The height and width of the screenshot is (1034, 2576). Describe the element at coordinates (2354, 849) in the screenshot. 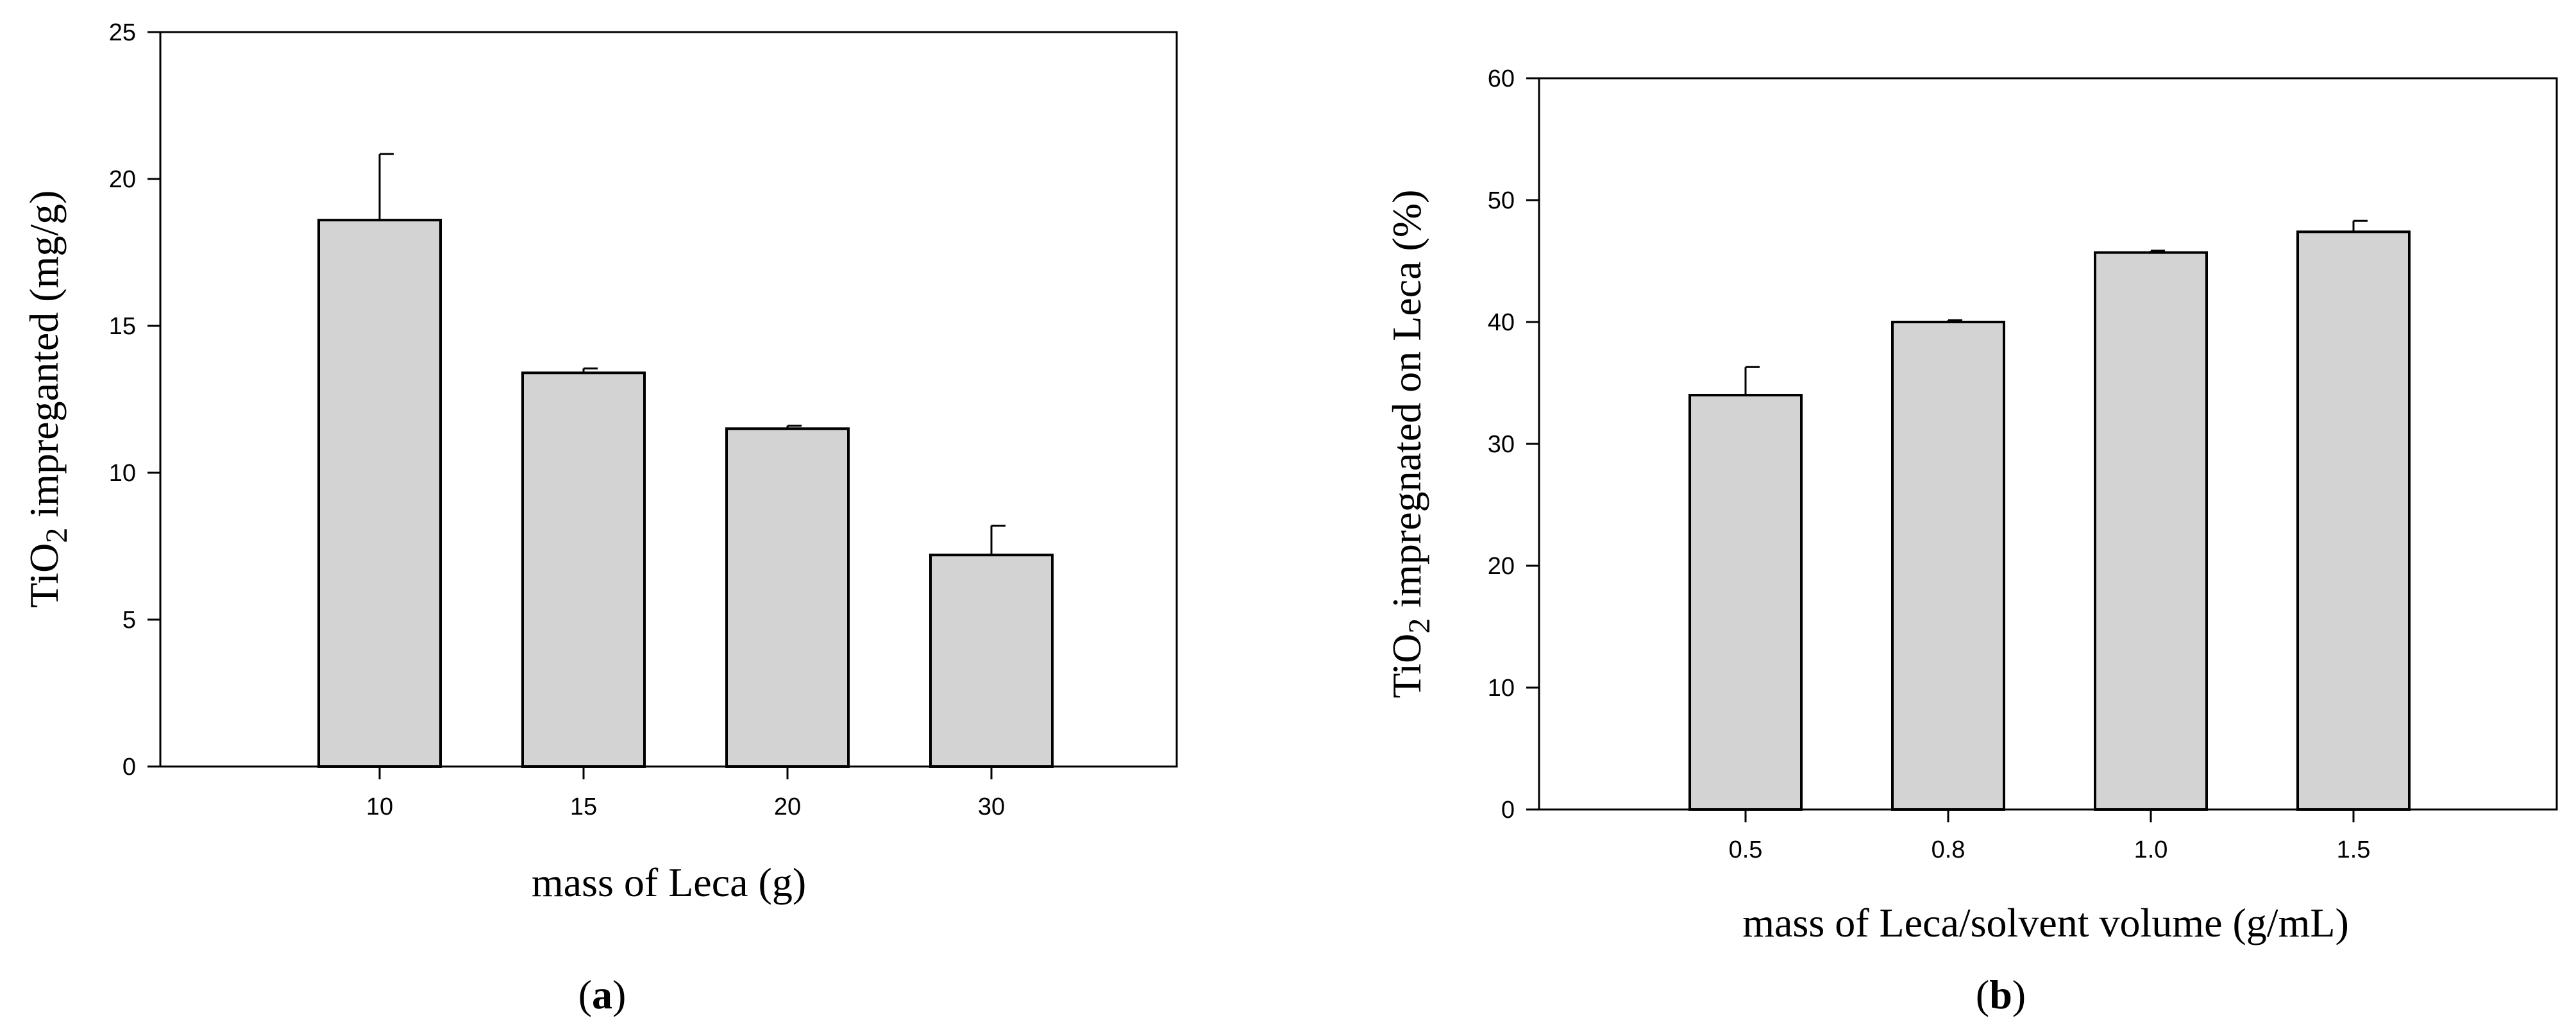

I see `panel-b-x-tick-label: 1.5` at that location.